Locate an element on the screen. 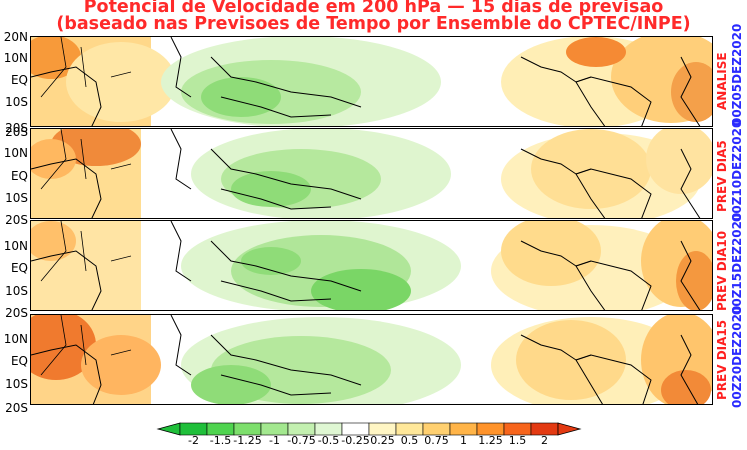  colorbar-right-arrow is located at coordinates (569, 429).